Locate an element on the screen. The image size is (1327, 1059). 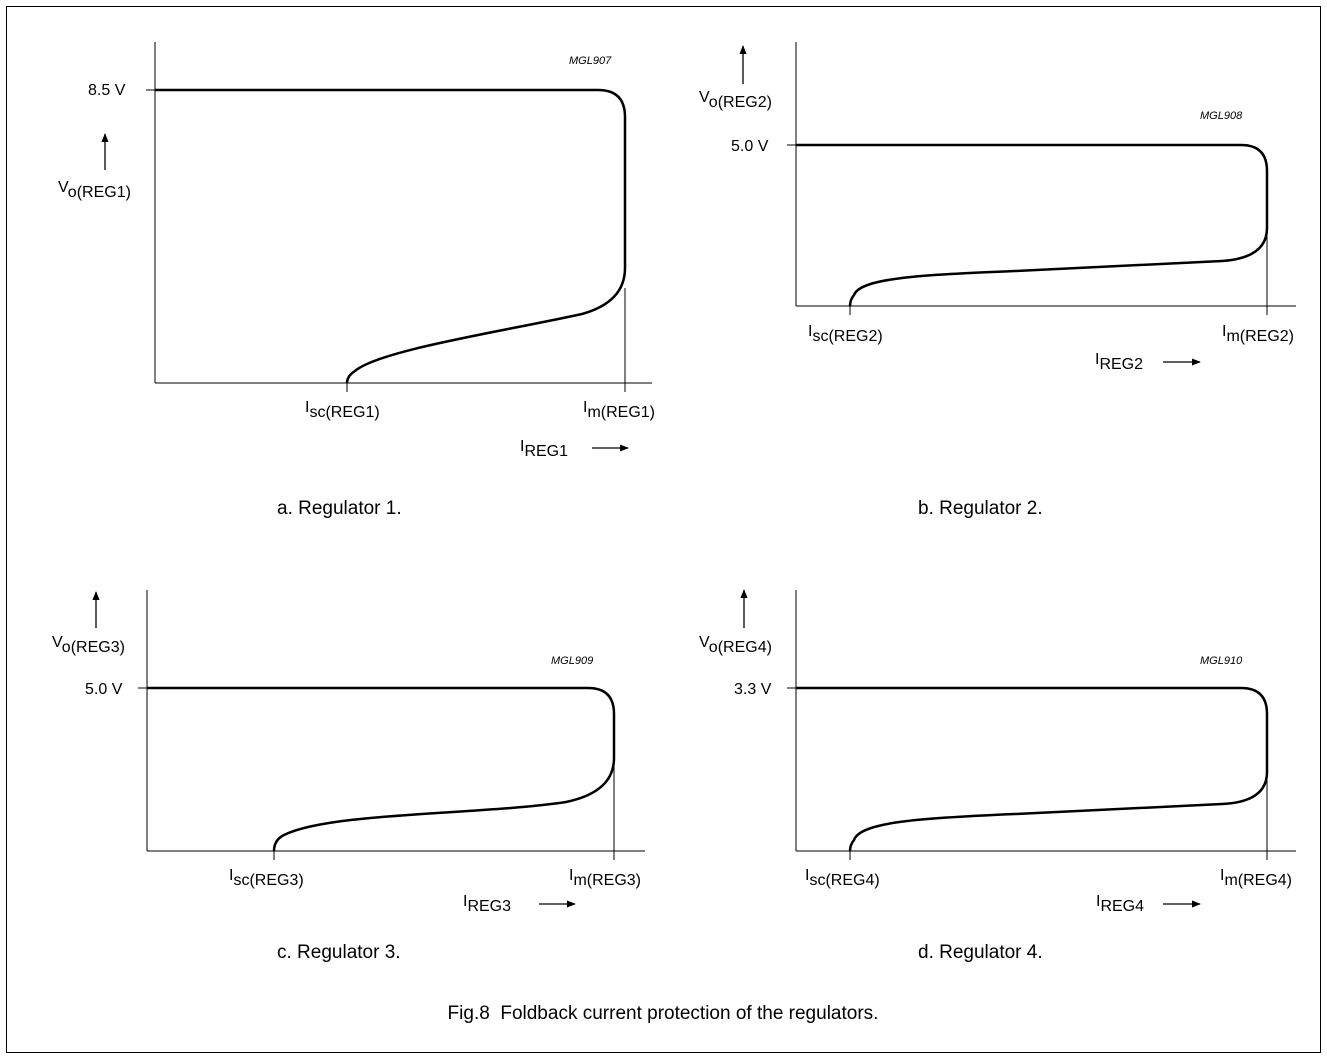
current-axis-label: IREG2 is located at coordinates (1119, 362).